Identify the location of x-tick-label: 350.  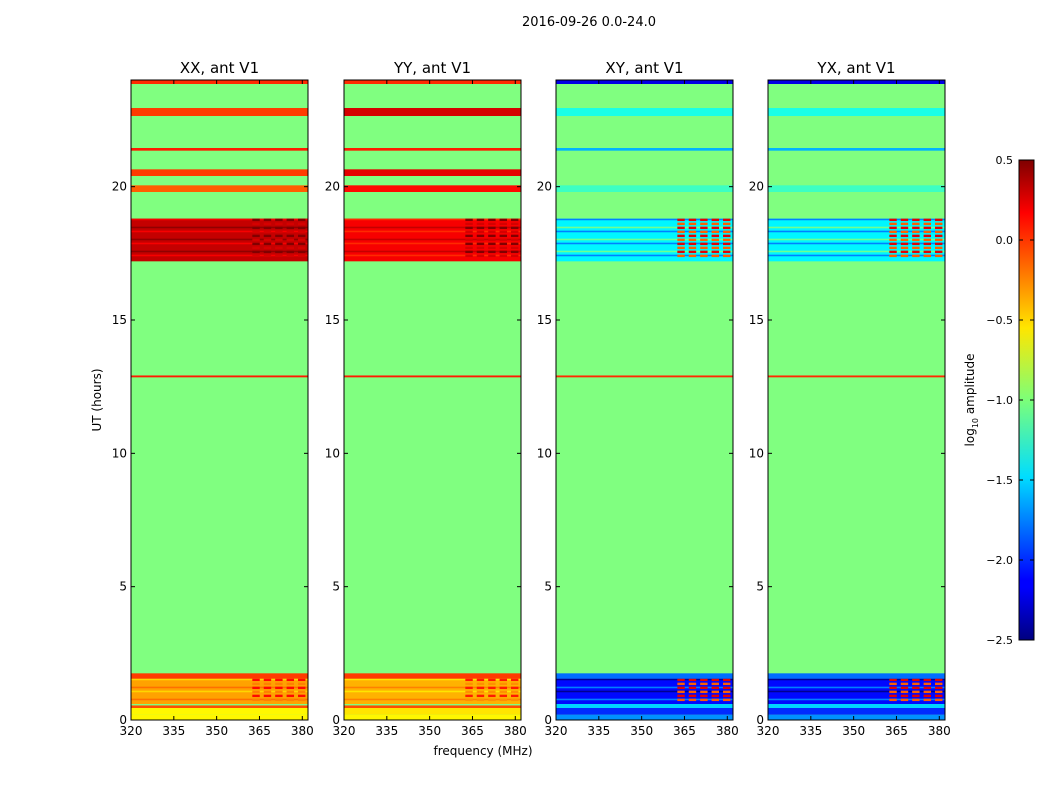
(216, 731).